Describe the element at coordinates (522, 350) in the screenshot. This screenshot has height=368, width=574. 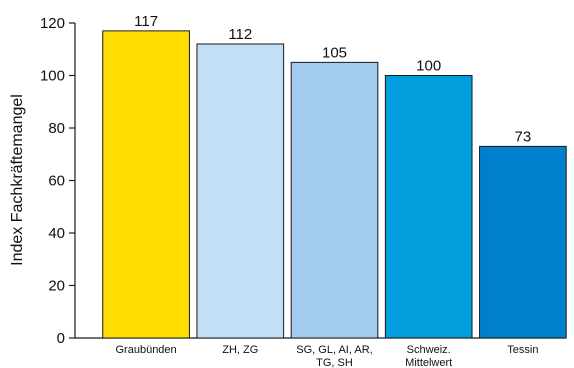
I see `category-label: Tessin` at that location.